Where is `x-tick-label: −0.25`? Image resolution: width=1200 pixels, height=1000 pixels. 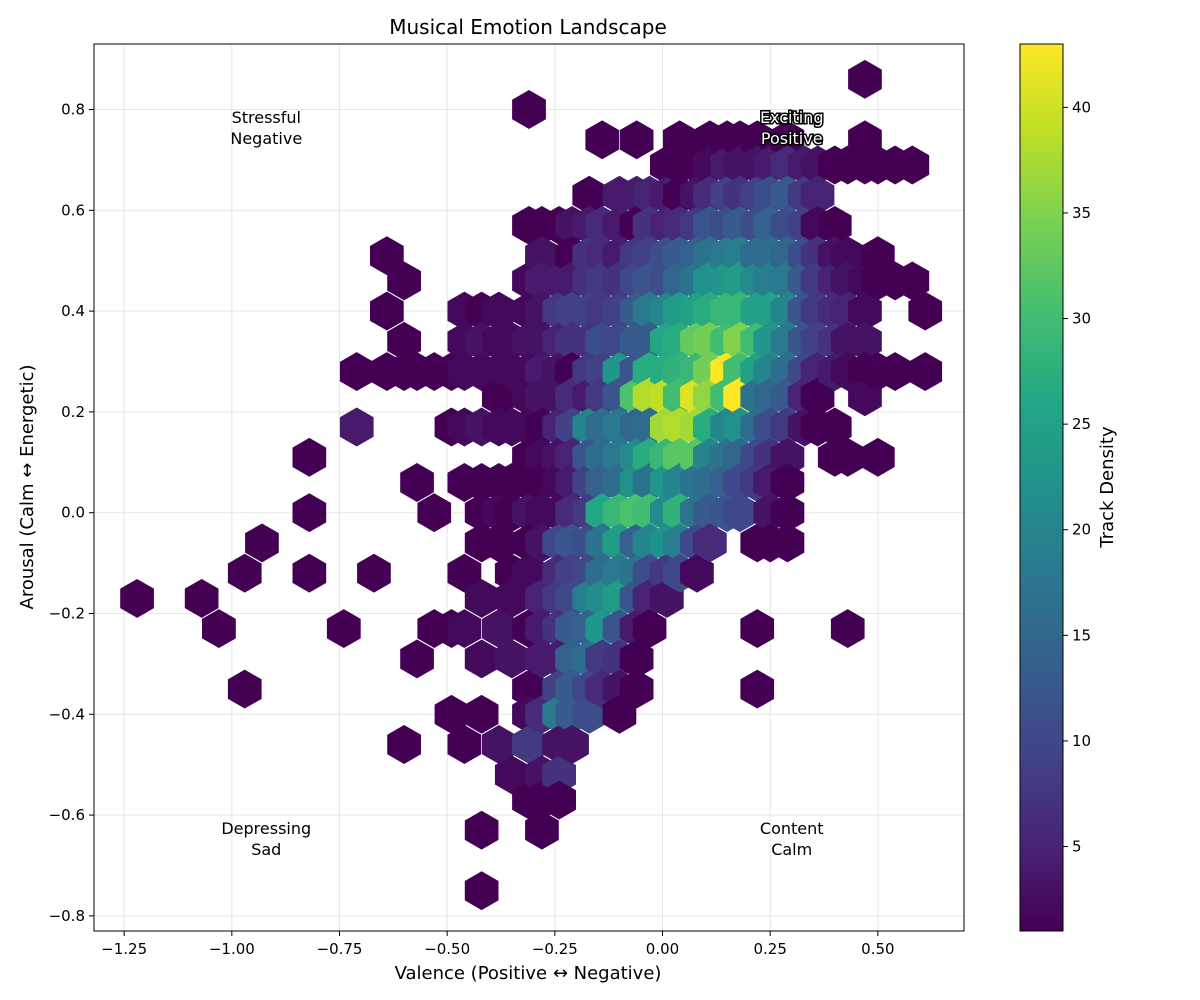 x-tick-label: −0.25 is located at coordinates (555, 949).